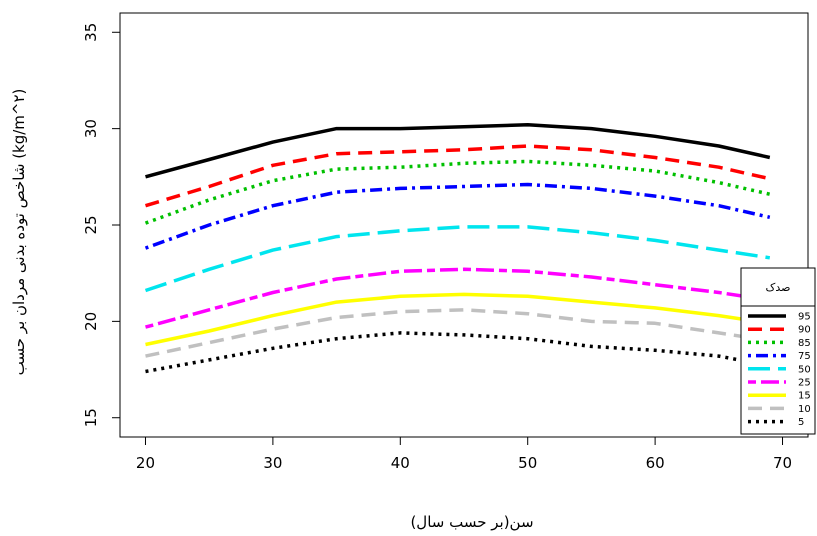 This screenshot has height=536, width=817. I want to click on legend-label-p90: 90, so click(804, 330).